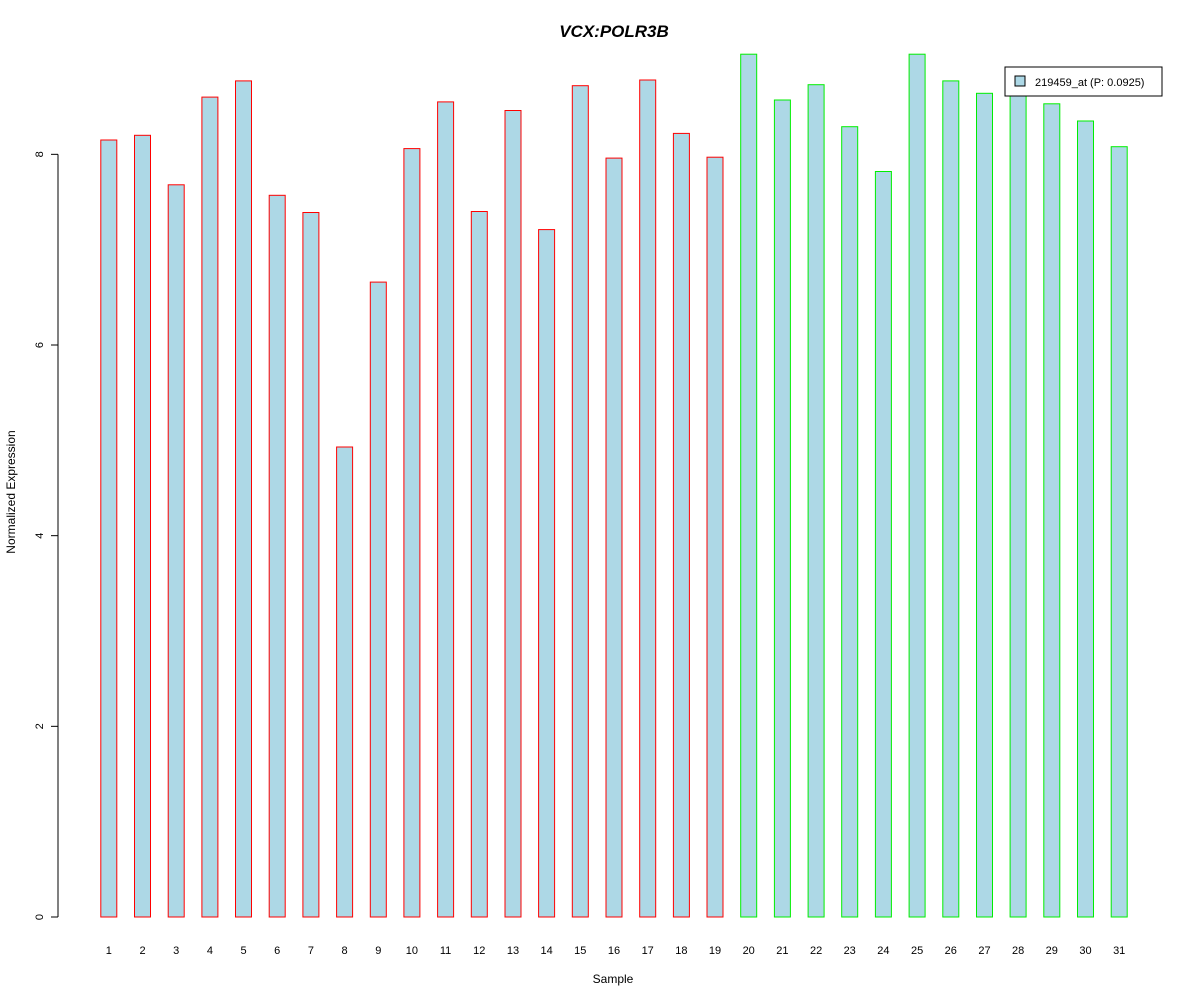  I want to click on legend: 219459_at (P: 0.0925), so click(1083, 81).